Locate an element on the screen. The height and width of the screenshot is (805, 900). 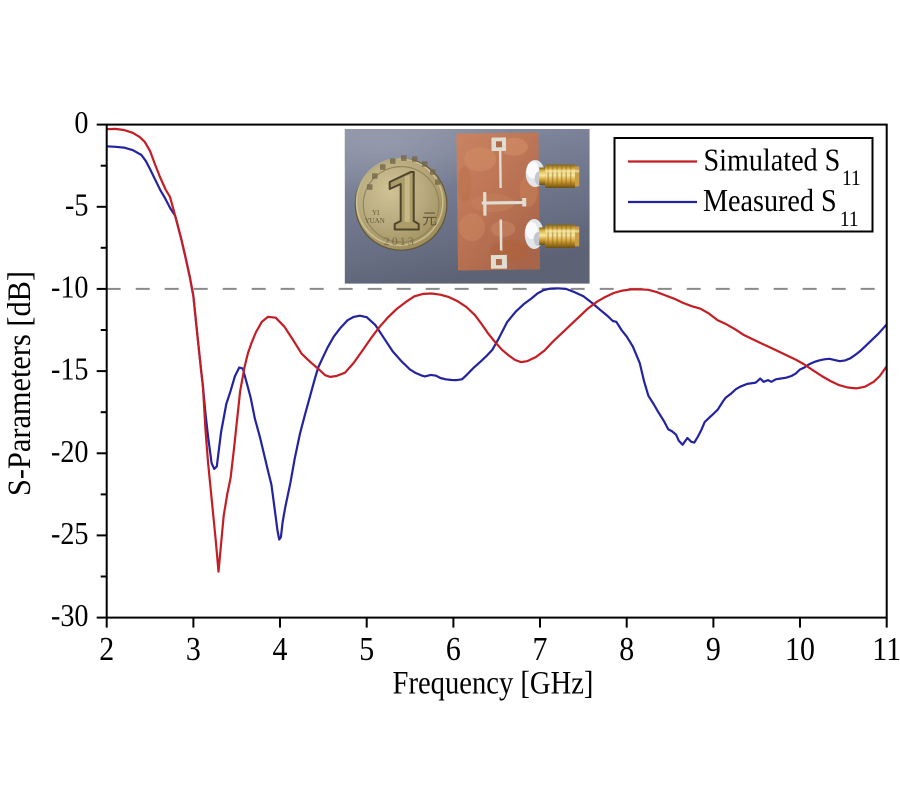
svg-text: Frequency [GHz] is located at coordinates (493, 683).